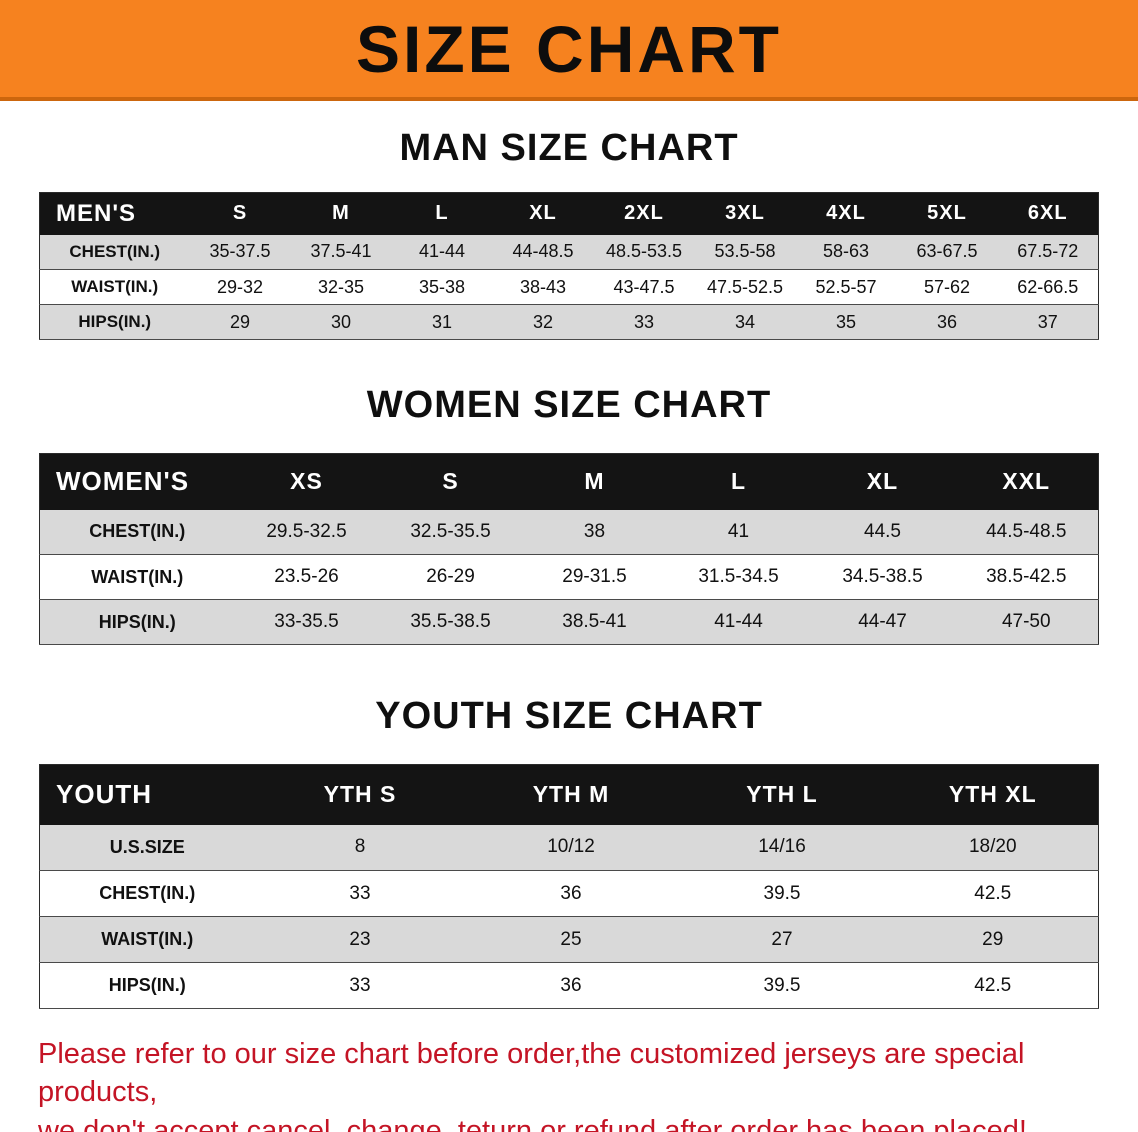  Describe the element at coordinates (846, 322) in the screenshot. I see `table-cell: 35` at that location.